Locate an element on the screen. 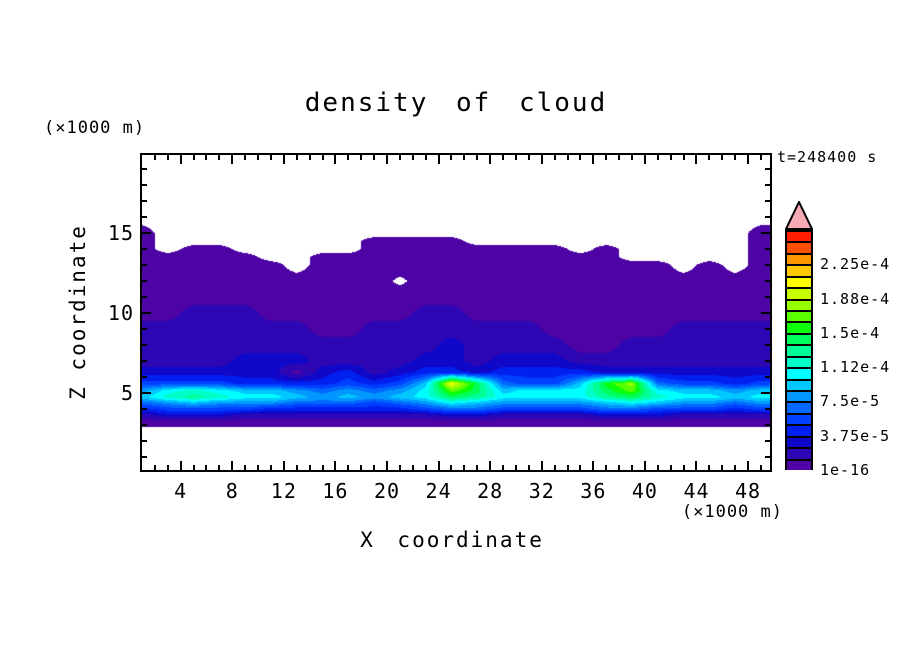 The width and height of the screenshot is (904, 654). chart-title: density of cloud is located at coordinates (456, 103).